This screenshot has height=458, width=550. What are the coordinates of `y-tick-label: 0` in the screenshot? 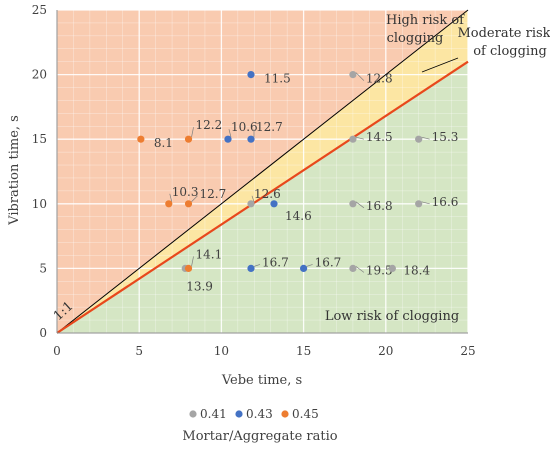 It's located at (43, 333).